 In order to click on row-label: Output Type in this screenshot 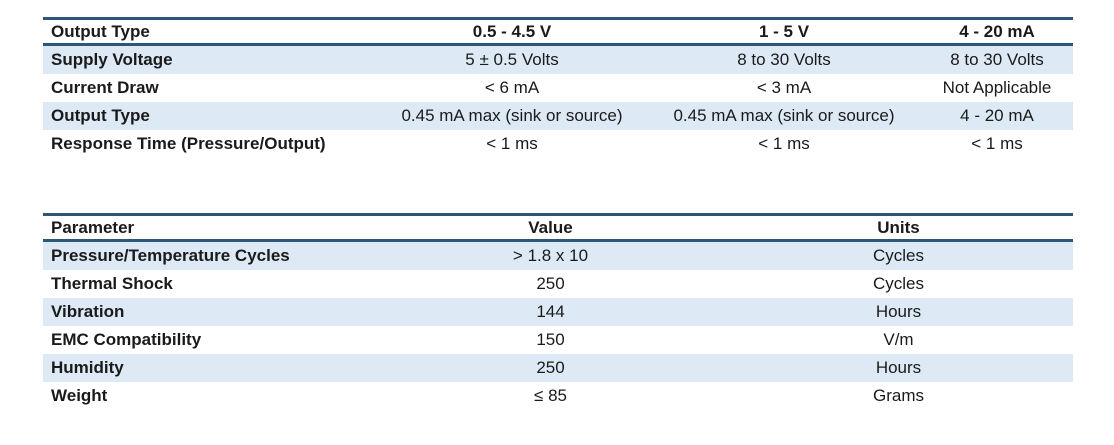, I will do `click(210, 116)`.